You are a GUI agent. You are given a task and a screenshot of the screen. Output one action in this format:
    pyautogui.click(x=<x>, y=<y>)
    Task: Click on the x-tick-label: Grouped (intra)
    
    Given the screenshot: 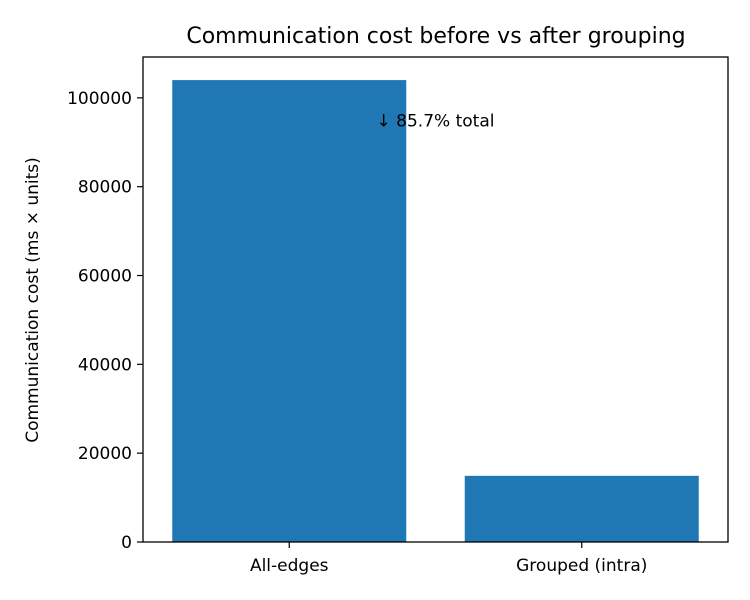 What is the action you would take?
    pyautogui.click(x=581, y=566)
    